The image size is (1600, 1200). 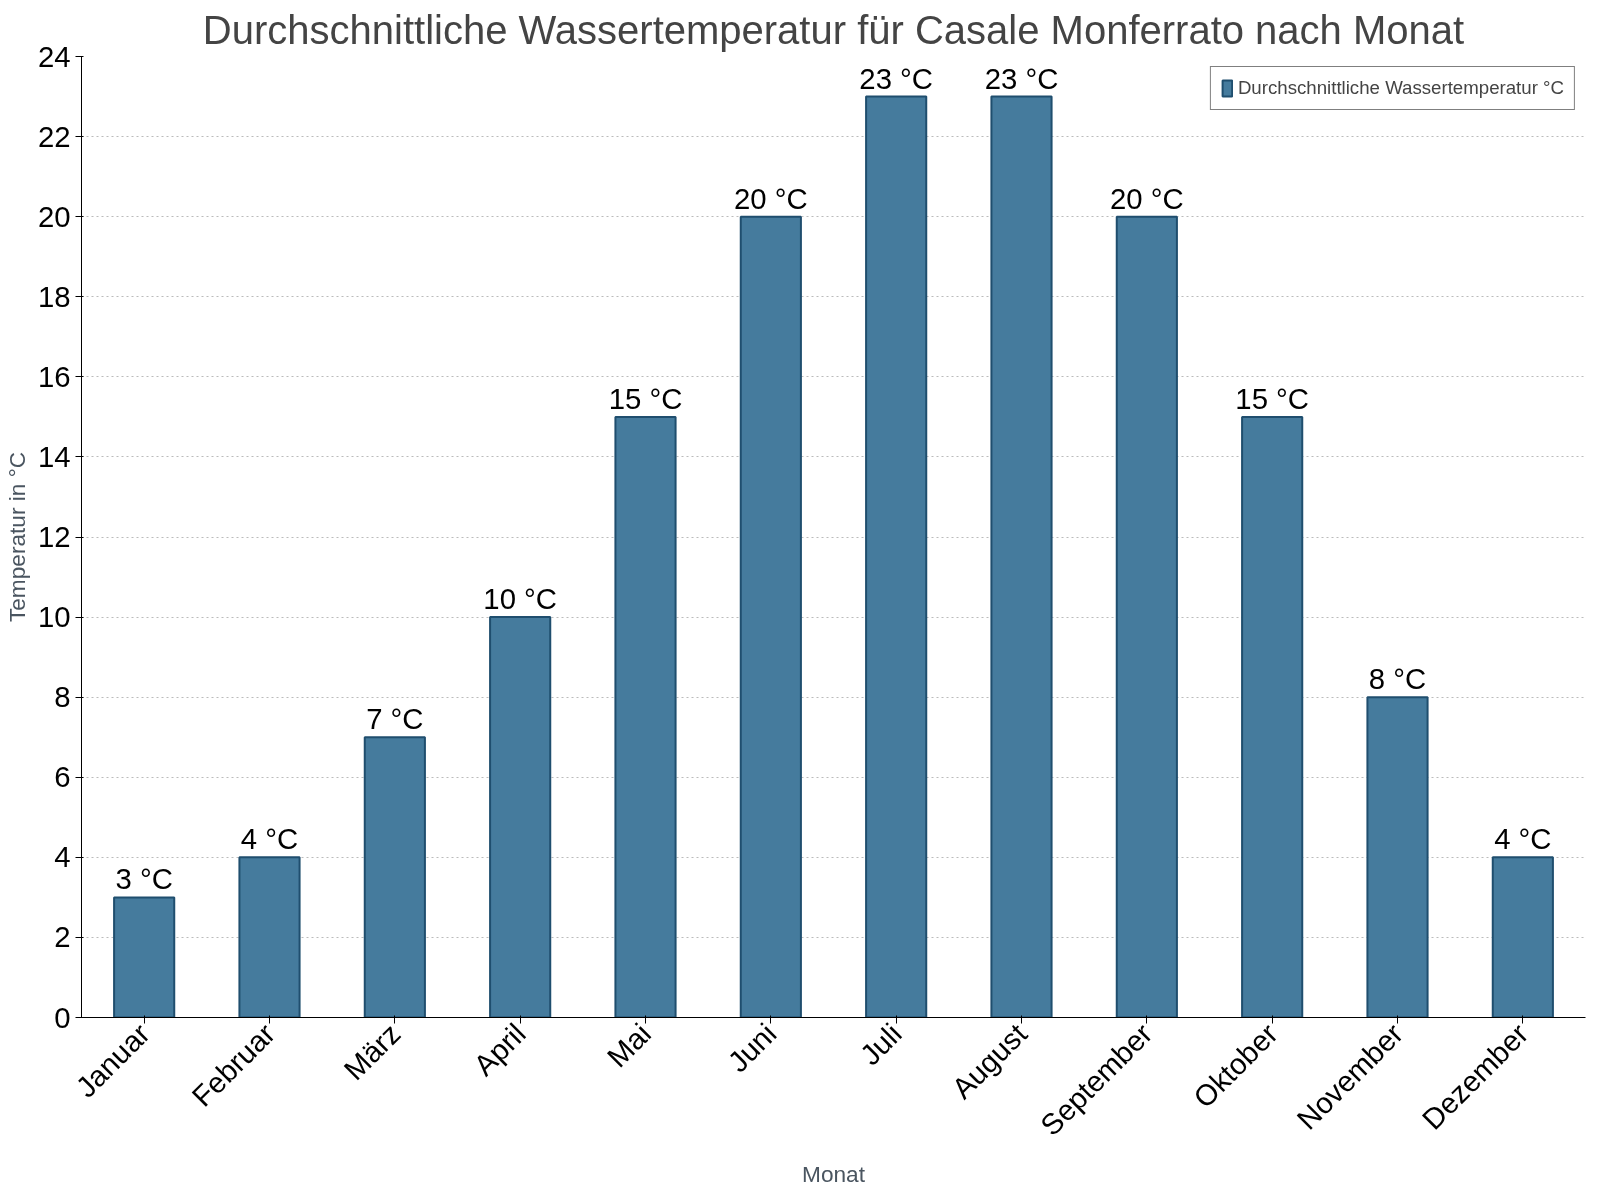 I want to click on legend-label: Durchschnittliche Wassertemperatur °C, so click(x=1400, y=88).